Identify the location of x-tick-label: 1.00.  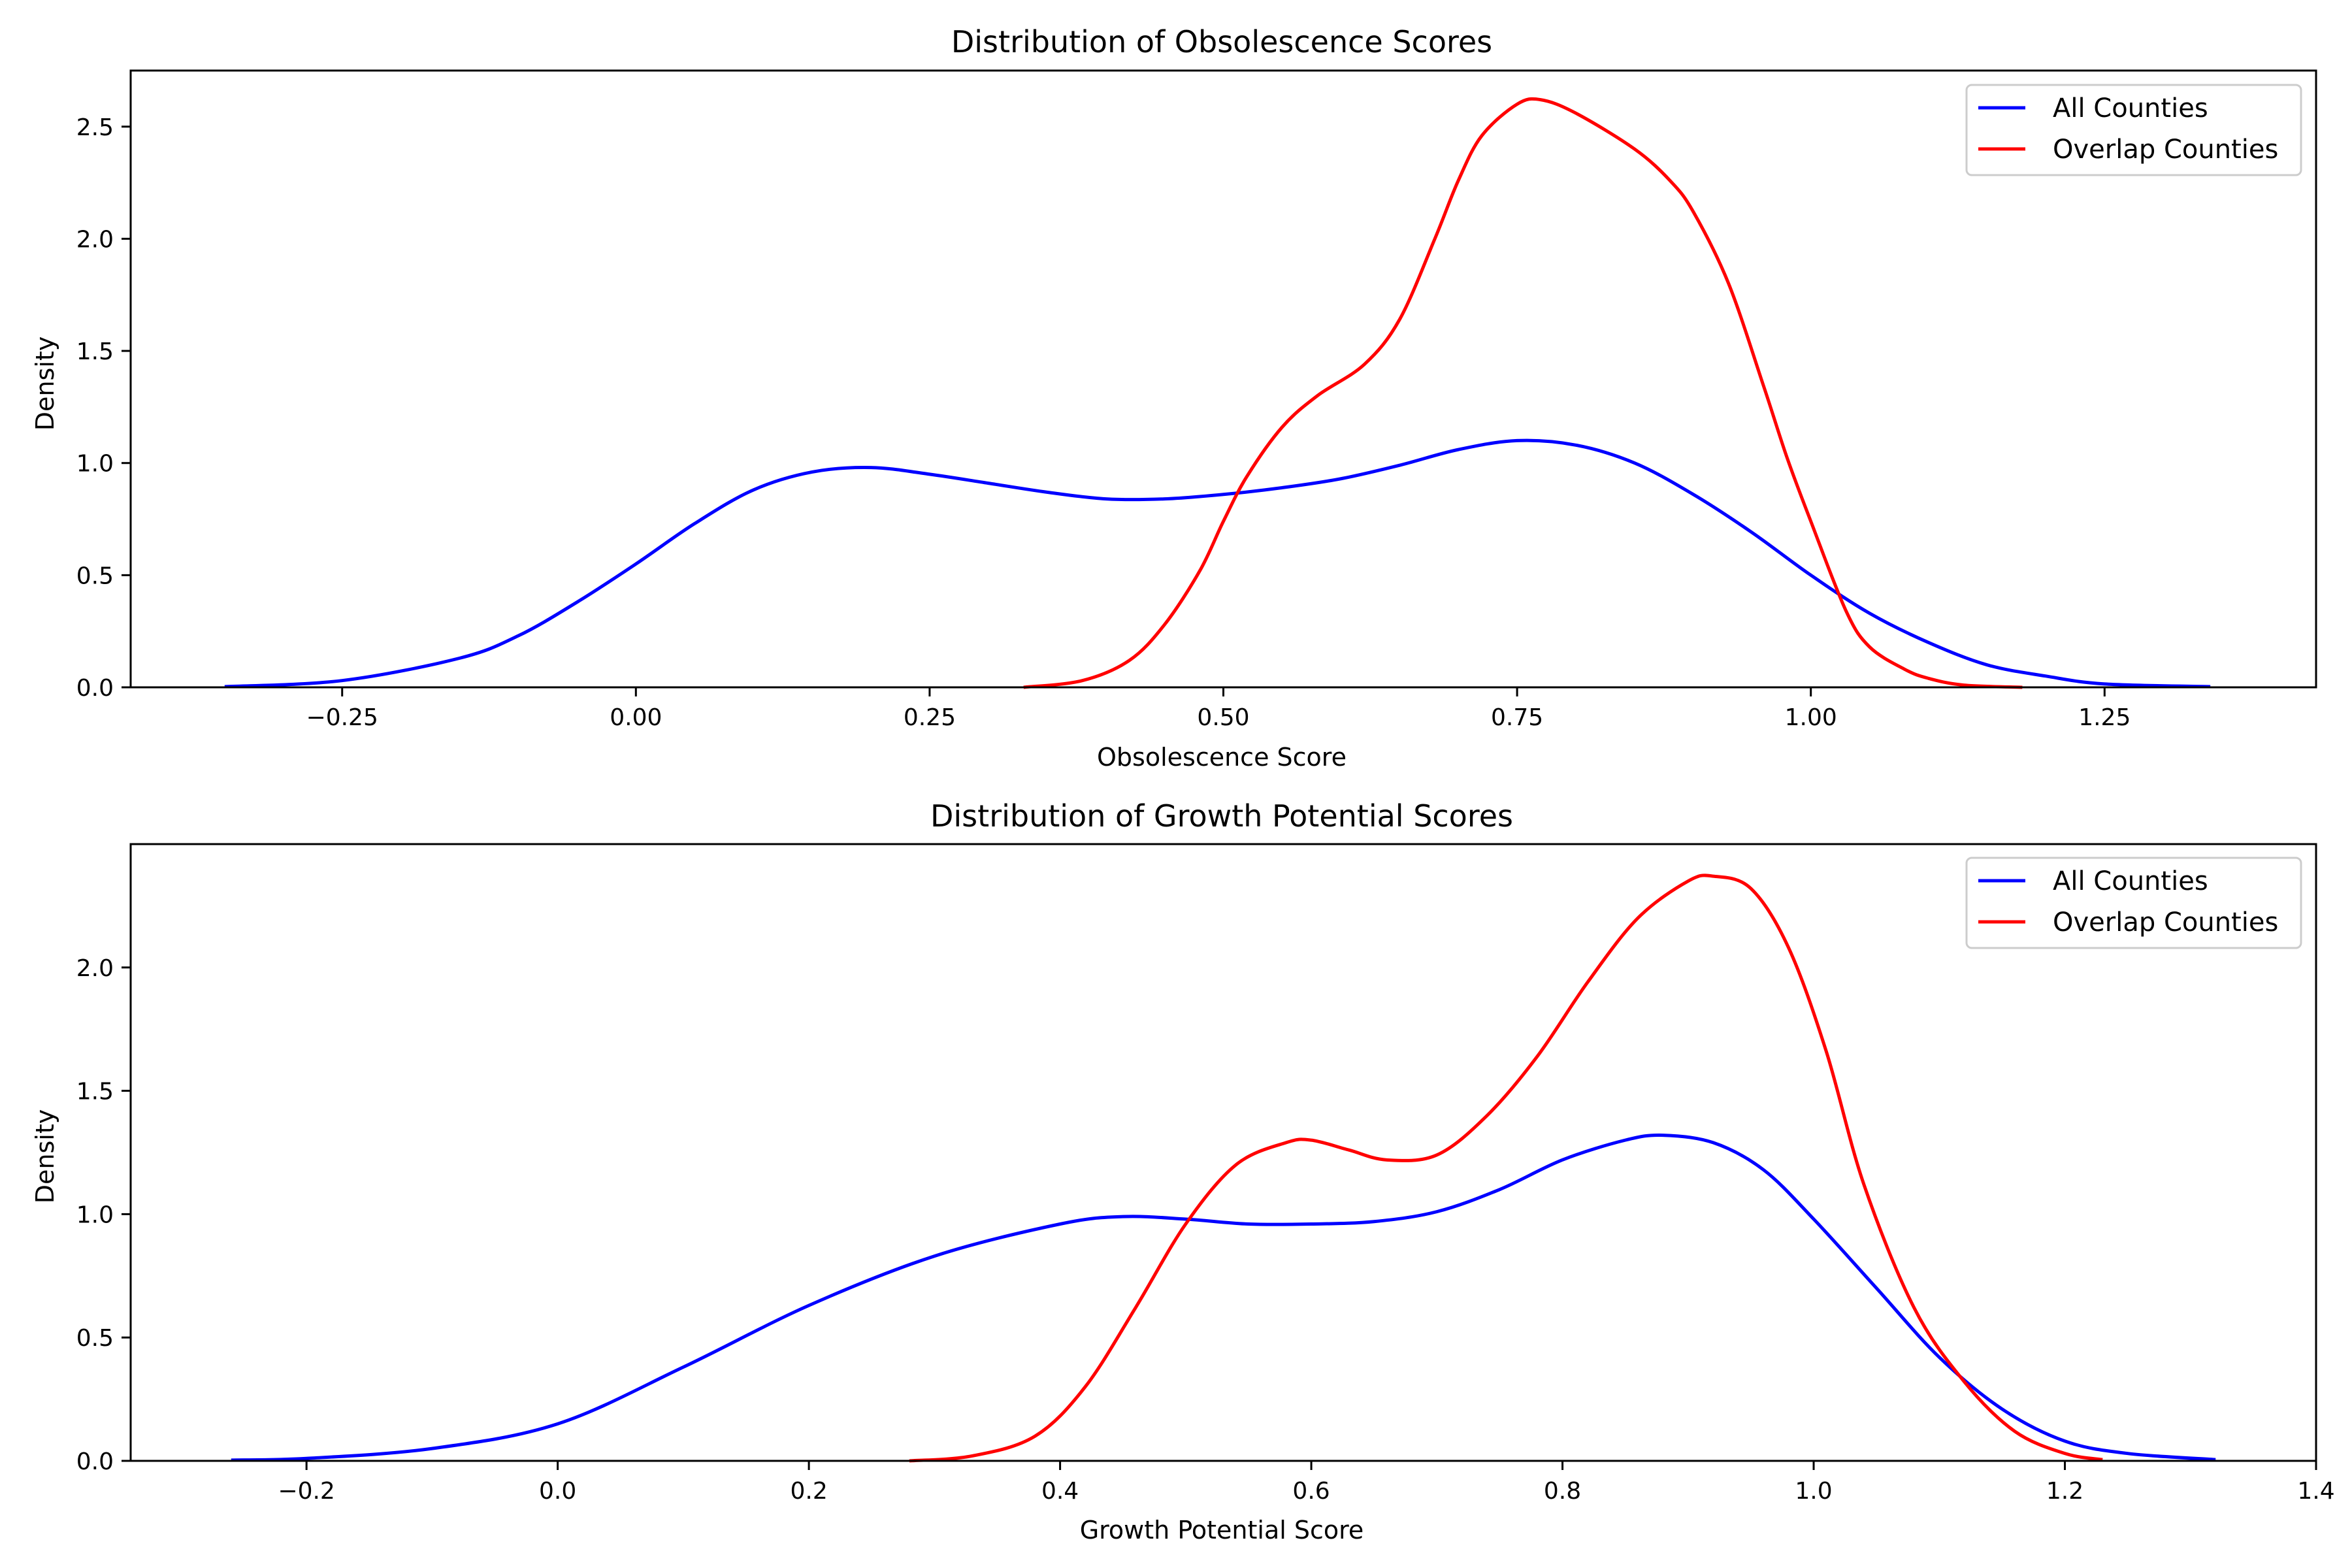
(1811, 717).